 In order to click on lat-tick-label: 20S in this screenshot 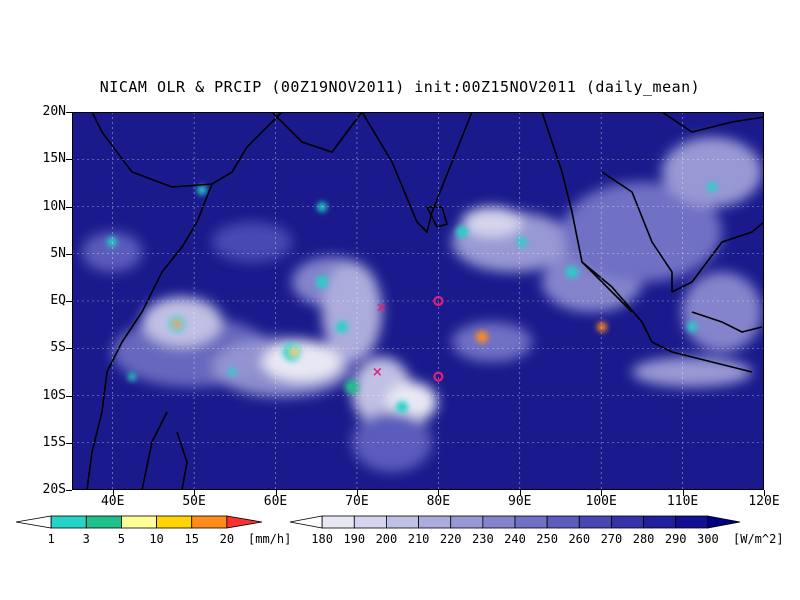, I will do `click(54, 489)`.